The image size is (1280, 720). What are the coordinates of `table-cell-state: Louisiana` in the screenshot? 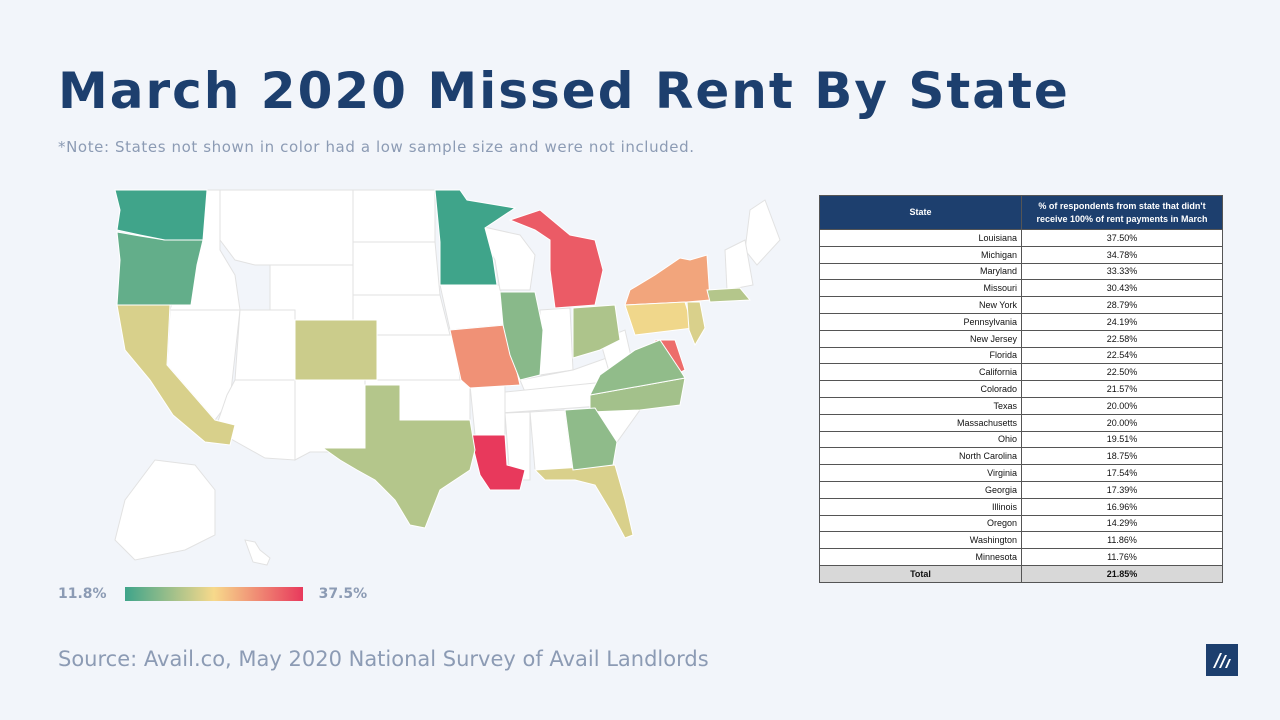 It's located at (920, 238).